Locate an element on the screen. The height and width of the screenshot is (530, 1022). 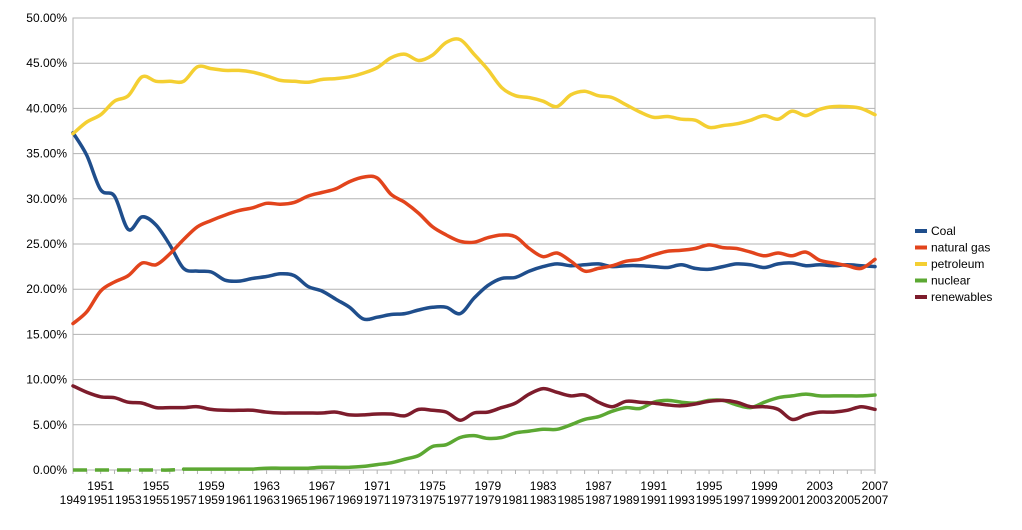
legend-swatch-renewables is located at coordinates (921, 297).